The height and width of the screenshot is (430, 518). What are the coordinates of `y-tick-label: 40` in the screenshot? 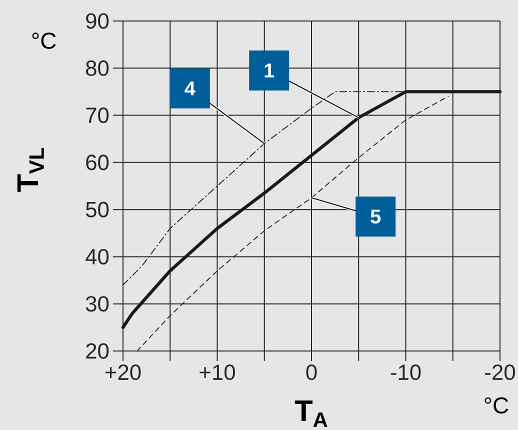 It's located at (97, 256).